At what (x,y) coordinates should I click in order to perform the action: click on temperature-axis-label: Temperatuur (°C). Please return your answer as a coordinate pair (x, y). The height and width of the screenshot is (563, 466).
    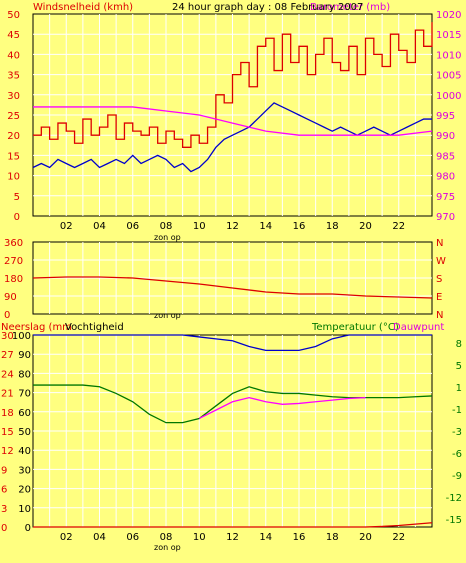
    Looking at the image, I should click on (355, 327).